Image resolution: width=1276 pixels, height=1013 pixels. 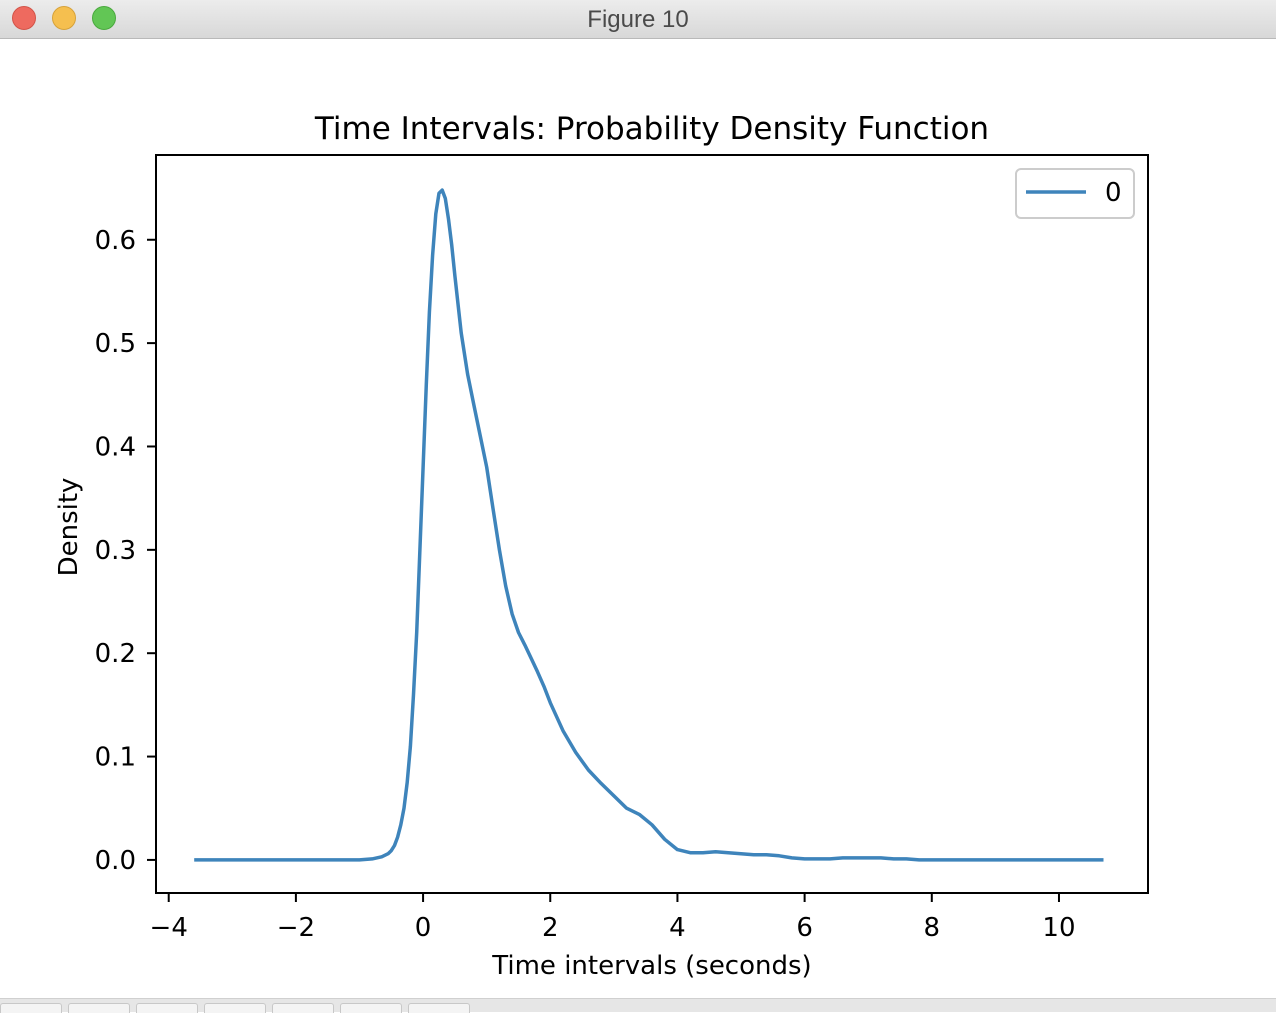 What do you see at coordinates (69, 527) in the screenshot?
I see `y-axis-label: Density` at bounding box center [69, 527].